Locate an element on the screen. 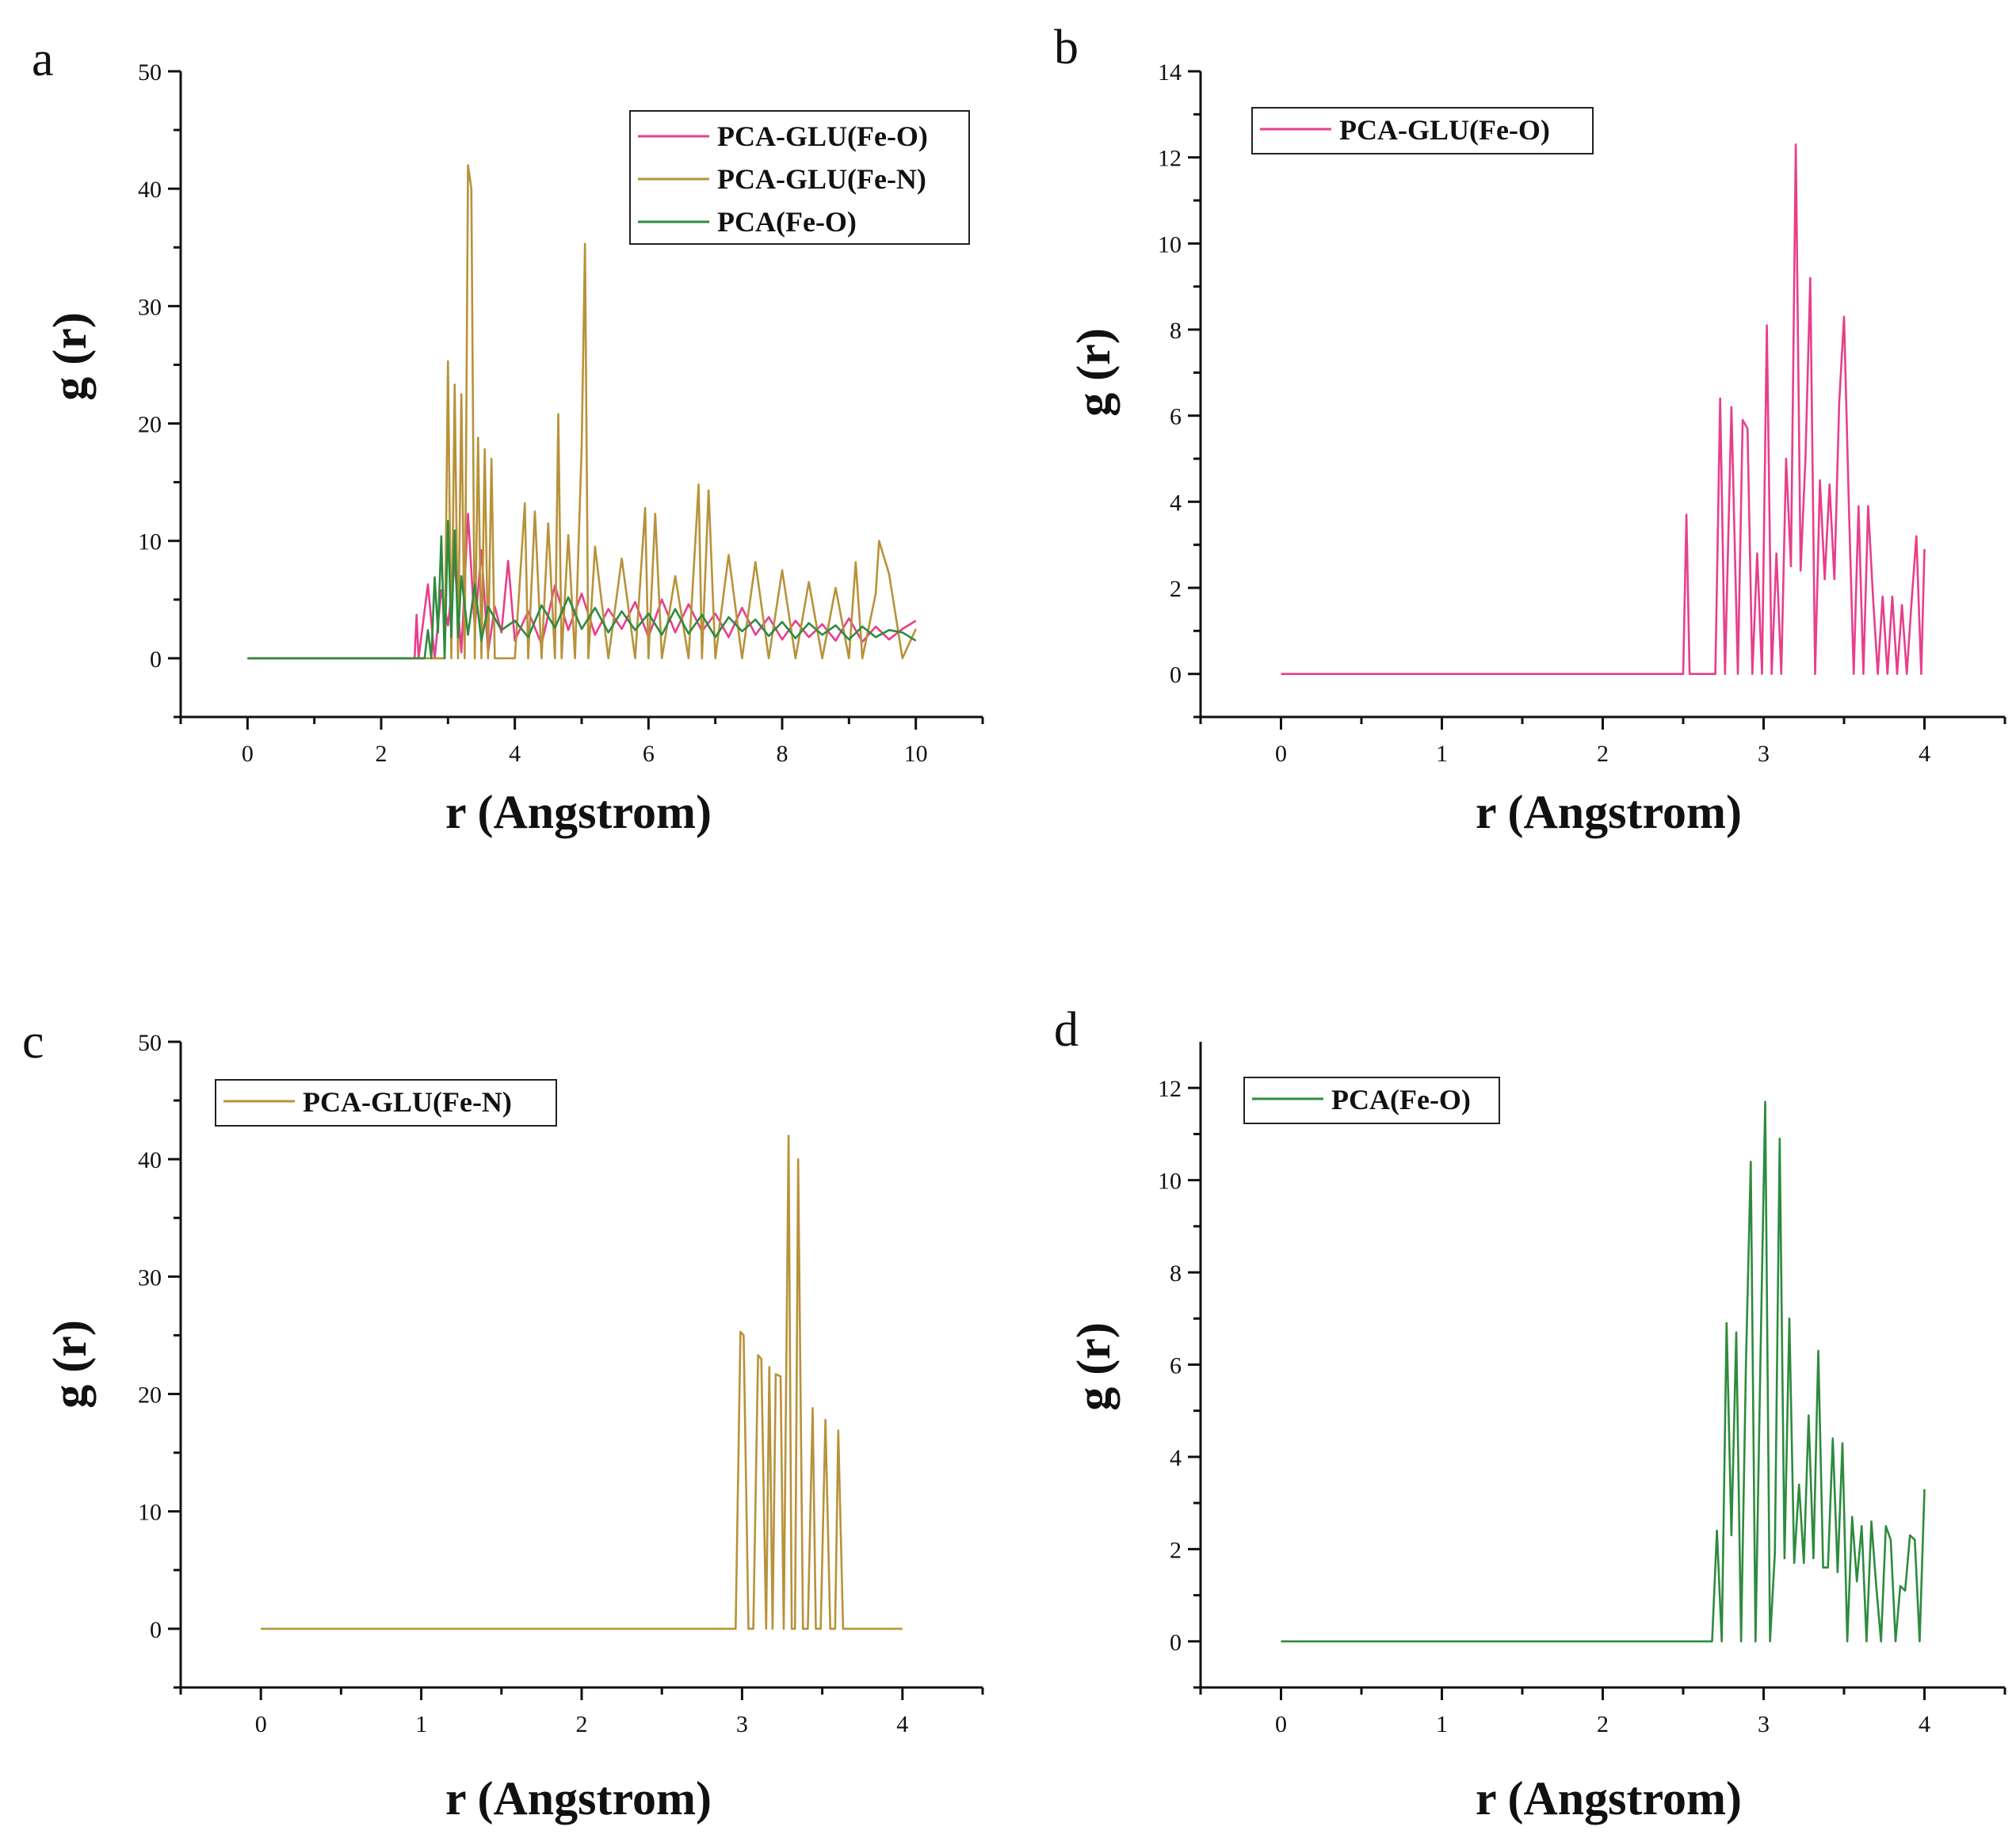  panel-letter-a: a is located at coordinates (43, 59).